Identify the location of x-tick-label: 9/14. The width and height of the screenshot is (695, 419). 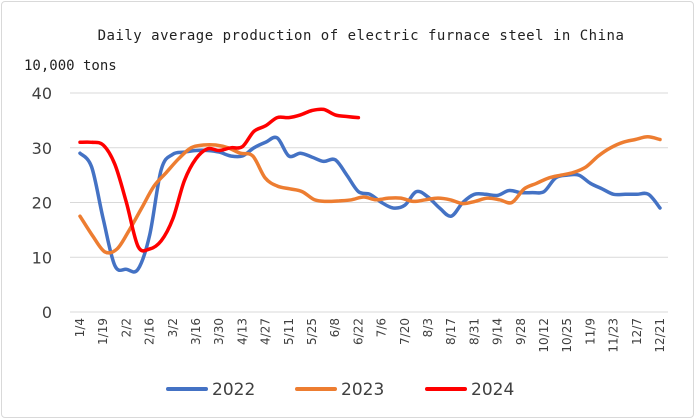
(498, 331).